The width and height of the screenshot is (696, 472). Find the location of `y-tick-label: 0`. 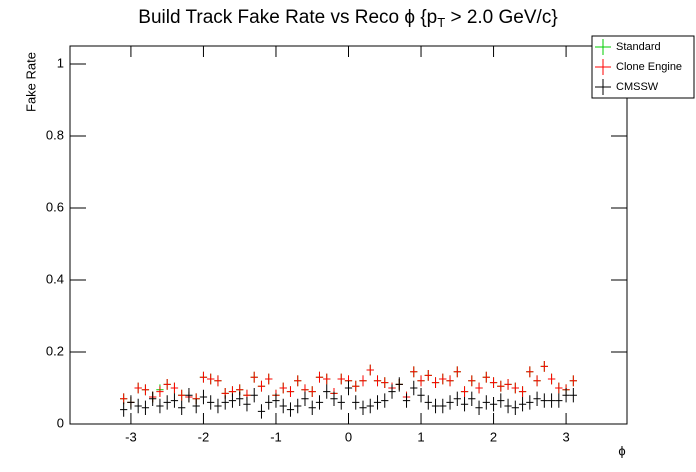

y-tick-label: 0 is located at coordinates (60, 422).